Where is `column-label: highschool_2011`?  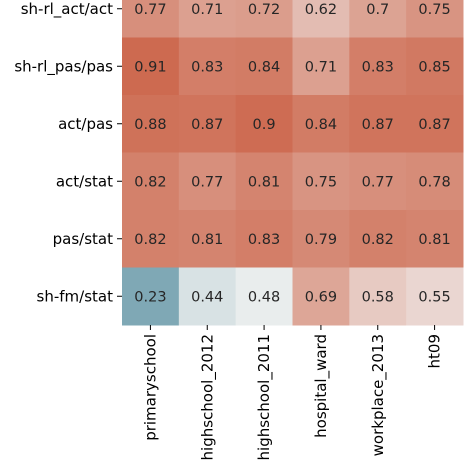
column-label: highschool_2011 is located at coordinates (264, 397).